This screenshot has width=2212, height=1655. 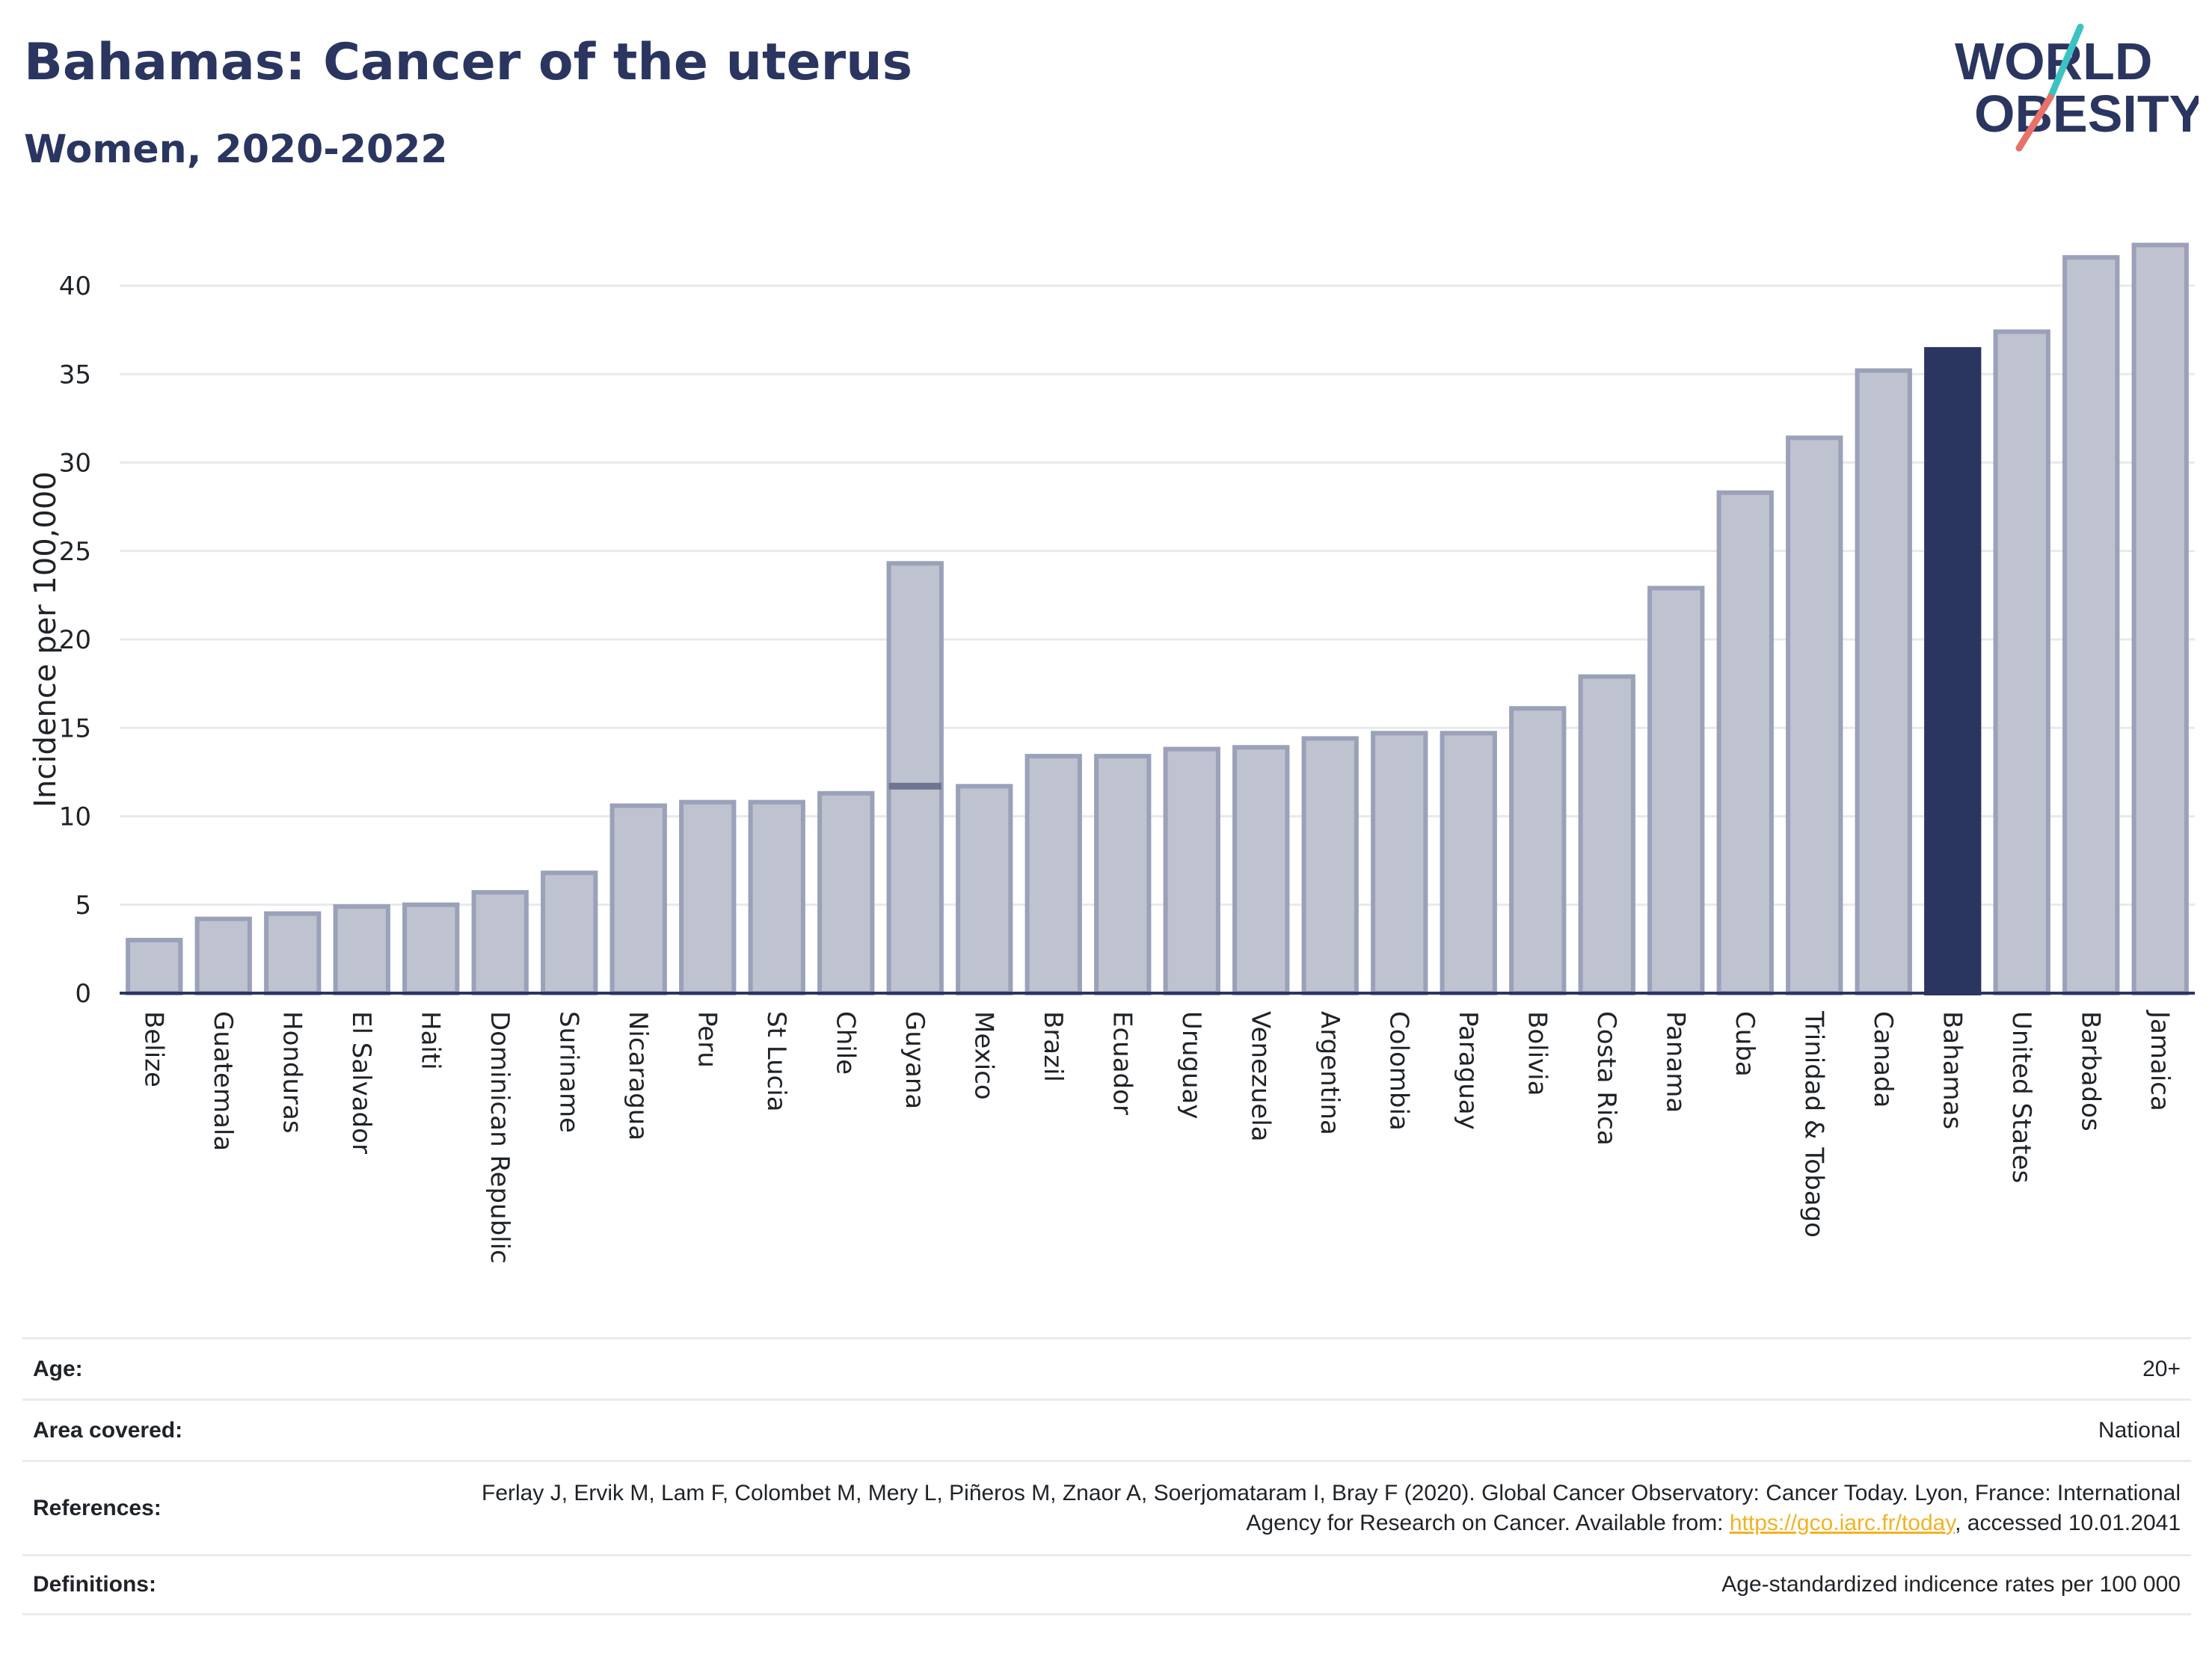 What do you see at coordinates (45, 639) in the screenshot?
I see `y-axis-label: Incidence per 100,000` at bounding box center [45, 639].